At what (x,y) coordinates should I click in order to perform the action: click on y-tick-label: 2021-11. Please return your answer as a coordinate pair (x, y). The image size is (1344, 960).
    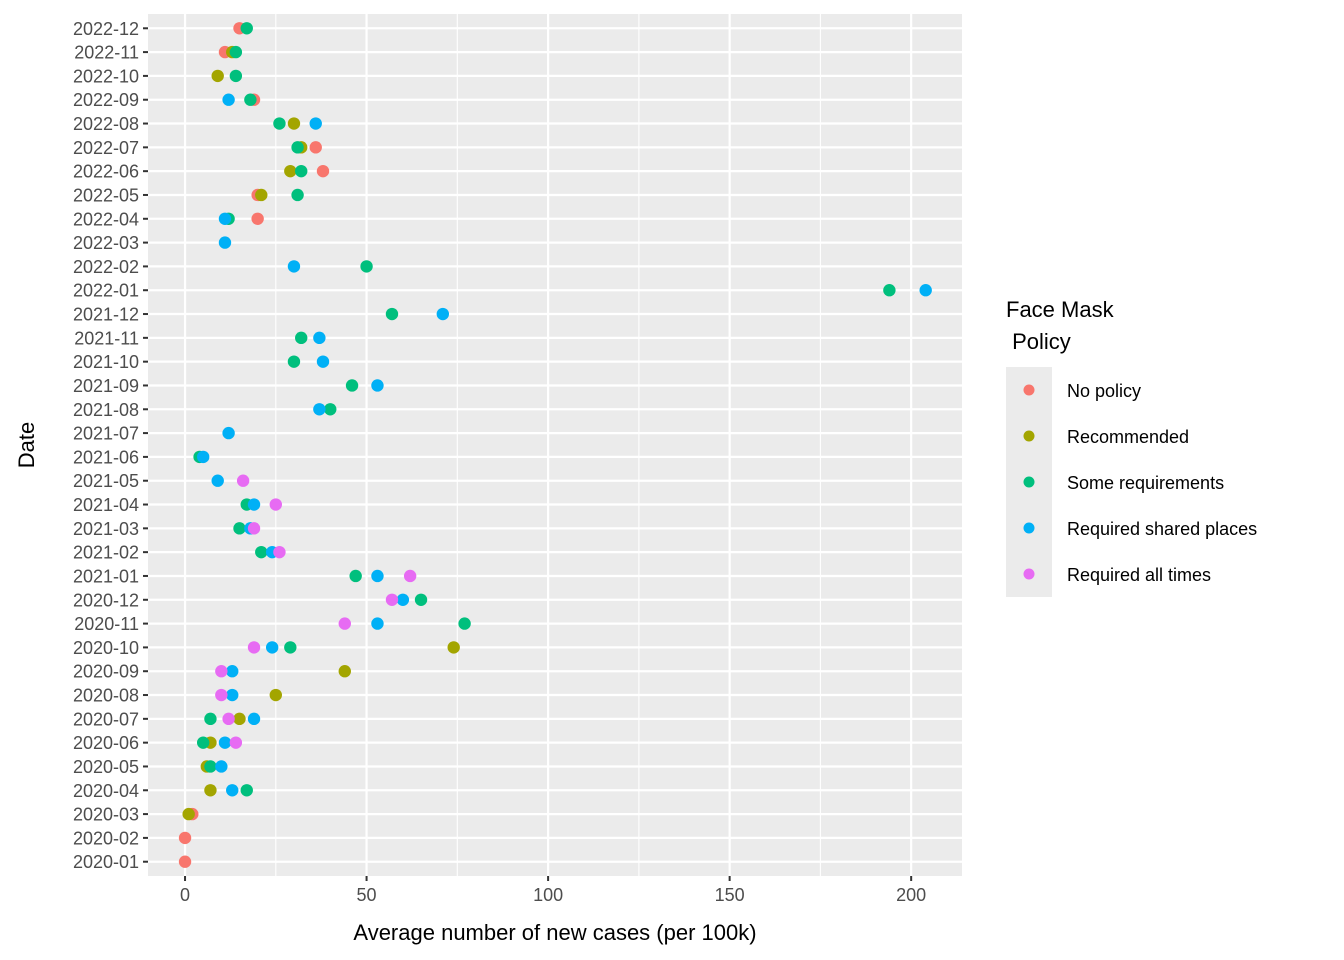
    Looking at the image, I should click on (106, 338).